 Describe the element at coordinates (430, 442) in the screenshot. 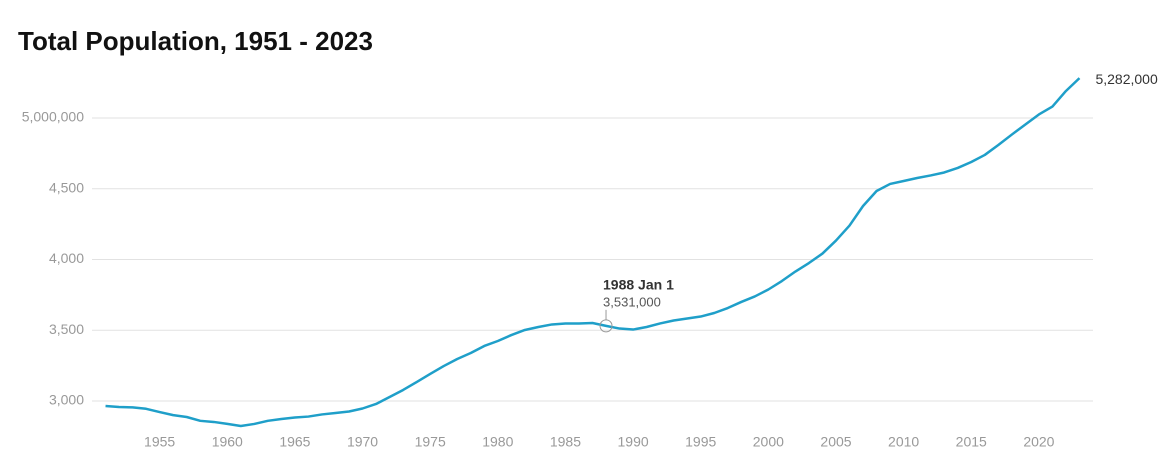

I see `x-tick-label: 1975` at that location.